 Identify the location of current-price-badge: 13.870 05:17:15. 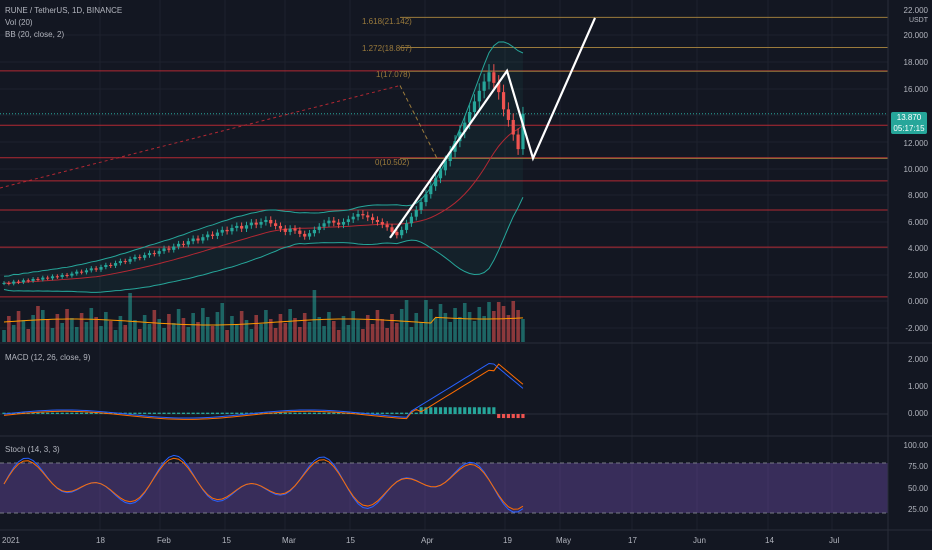
(909, 123).